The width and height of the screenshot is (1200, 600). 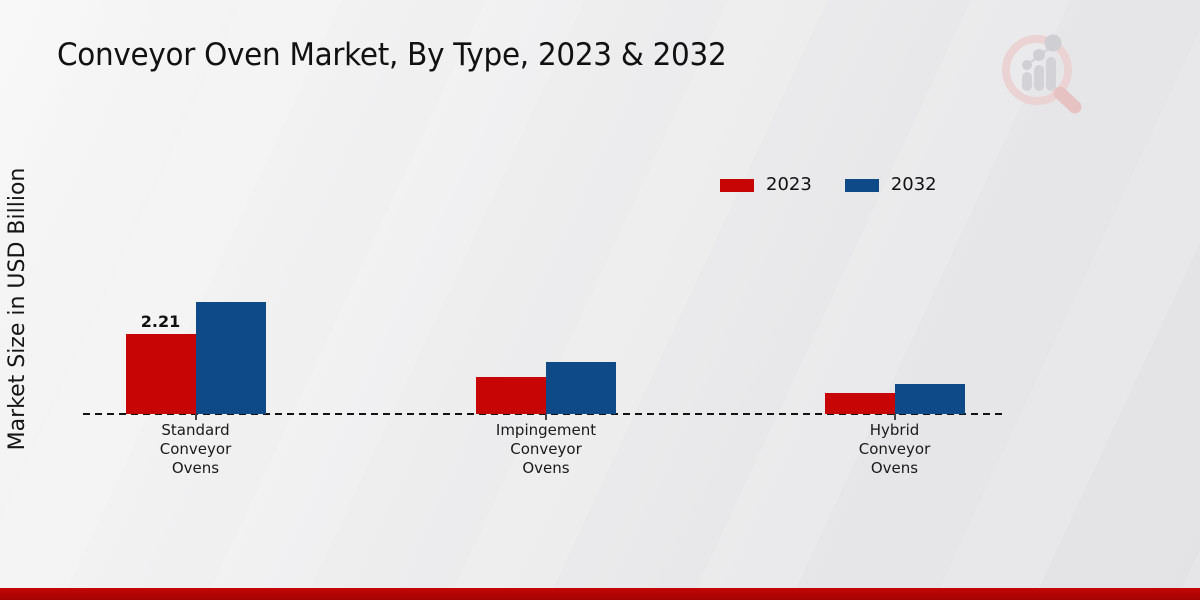 I want to click on legend-label-2023: 2023, so click(x=789, y=184).